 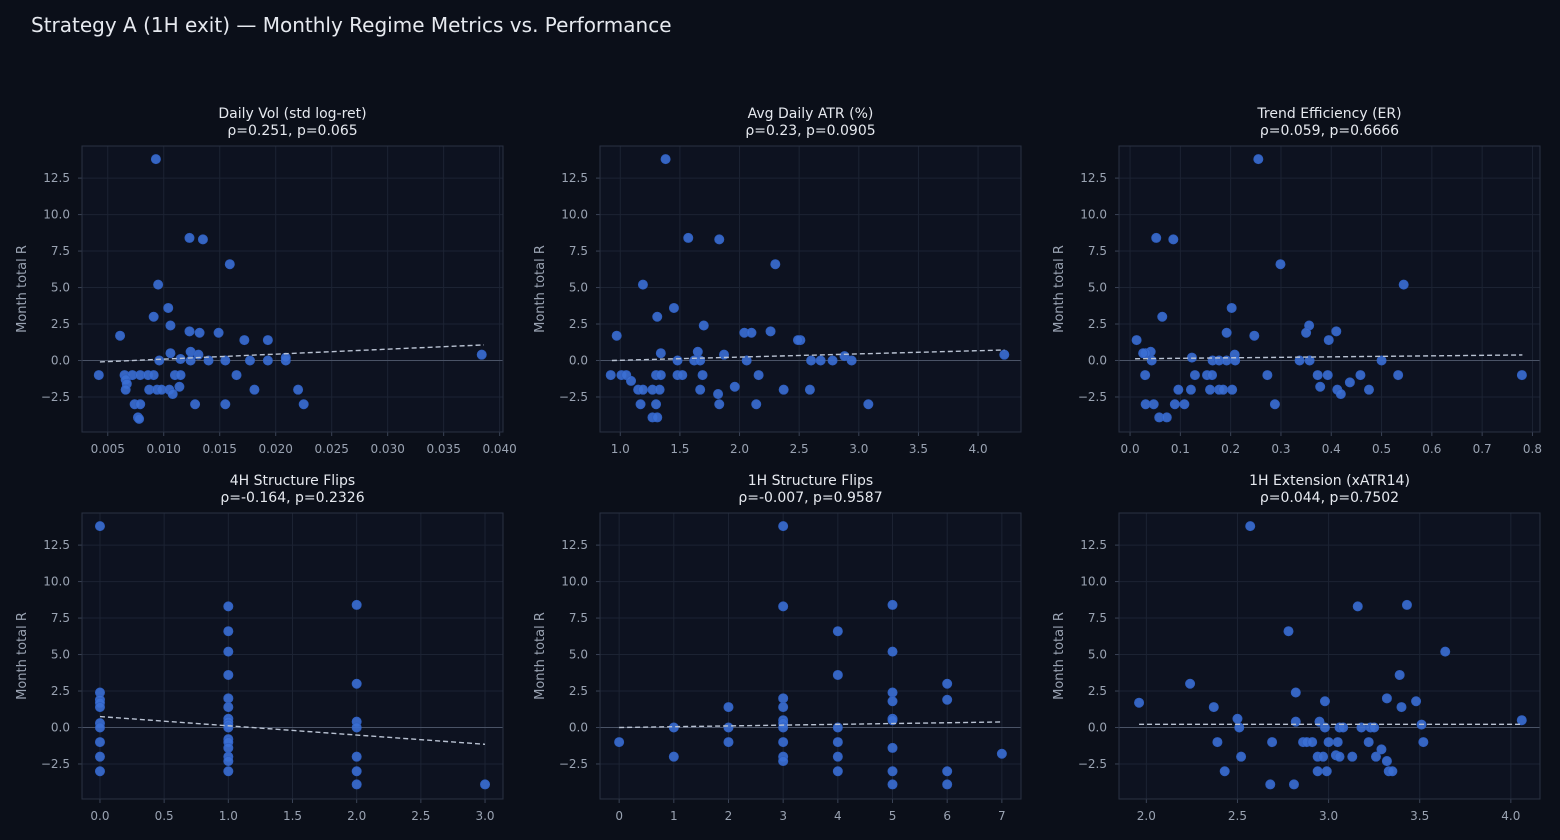 What do you see at coordinates (1097, 655) in the screenshot?
I see `y-tick-label: 5.0` at bounding box center [1097, 655].